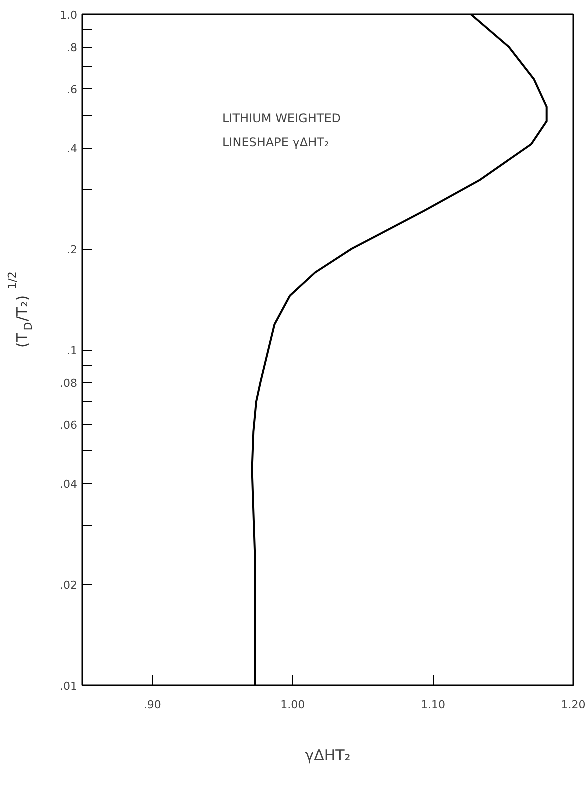 The height and width of the screenshot is (795, 587). What do you see at coordinates (69, 15) in the screenshot?
I see `y-tick-label: 1.0` at bounding box center [69, 15].